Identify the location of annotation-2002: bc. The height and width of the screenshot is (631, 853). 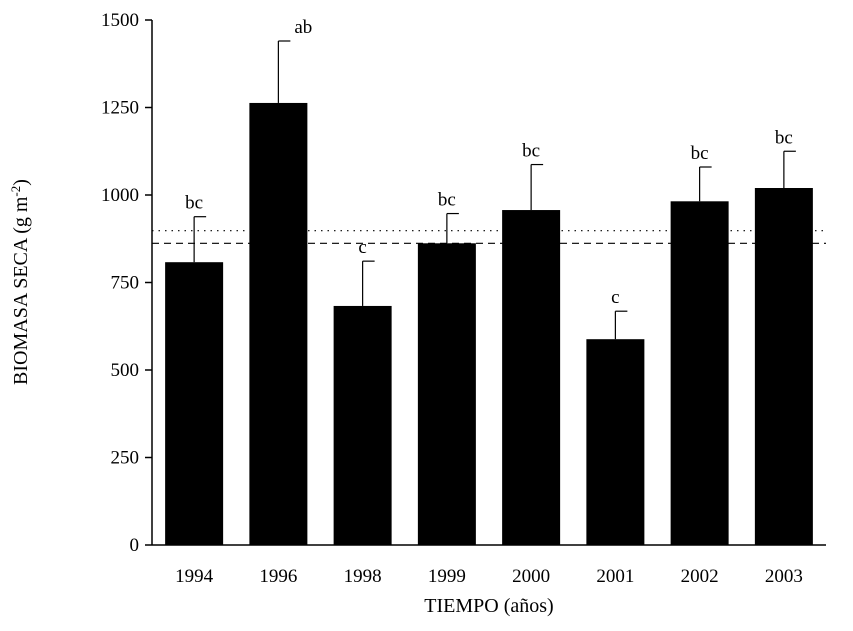
(700, 153).